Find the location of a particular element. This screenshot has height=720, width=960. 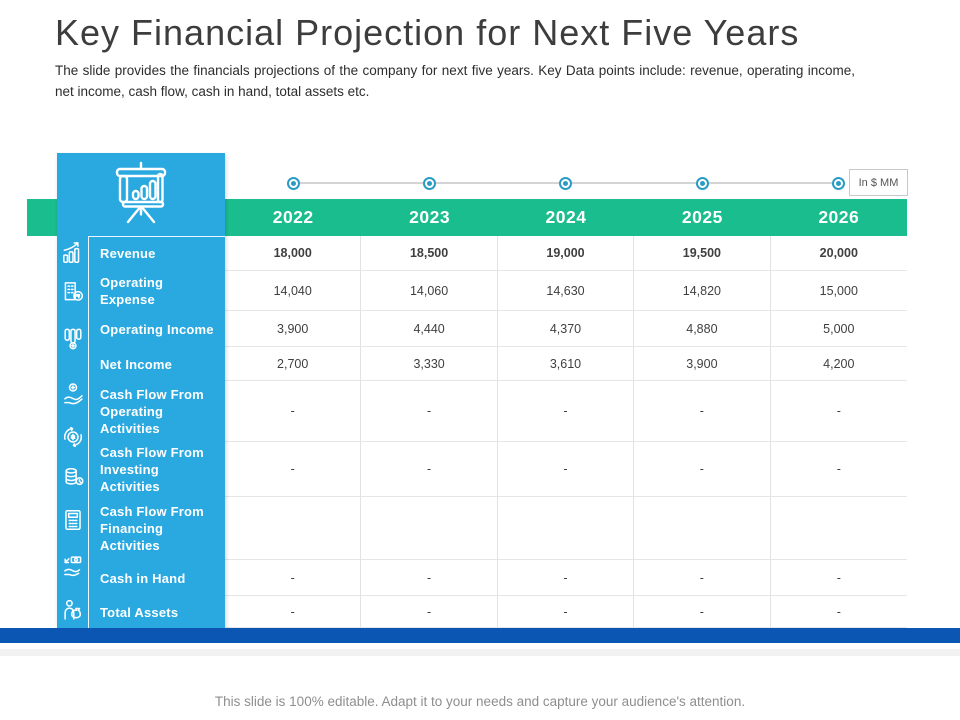

cell-cash-flow-from-financing-activities-2022 is located at coordinates (293, 528).